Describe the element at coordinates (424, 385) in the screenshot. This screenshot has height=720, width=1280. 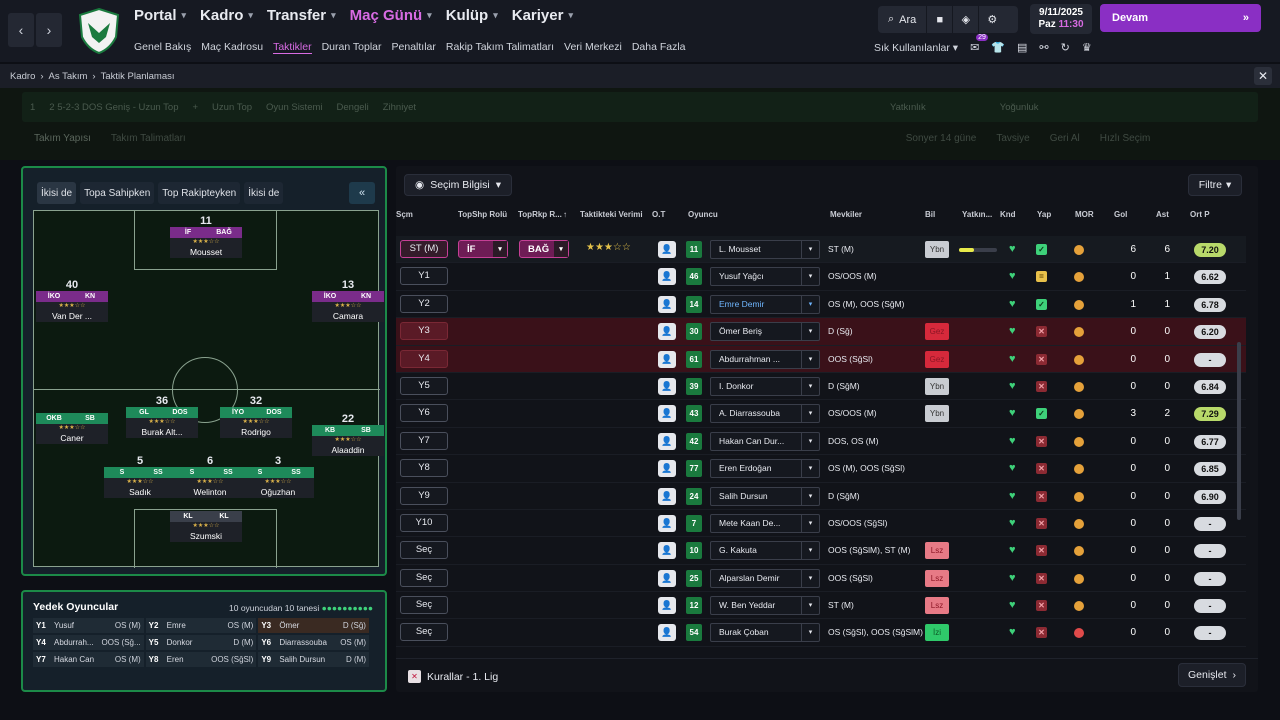
I see `slot-button: Y5` at that location.